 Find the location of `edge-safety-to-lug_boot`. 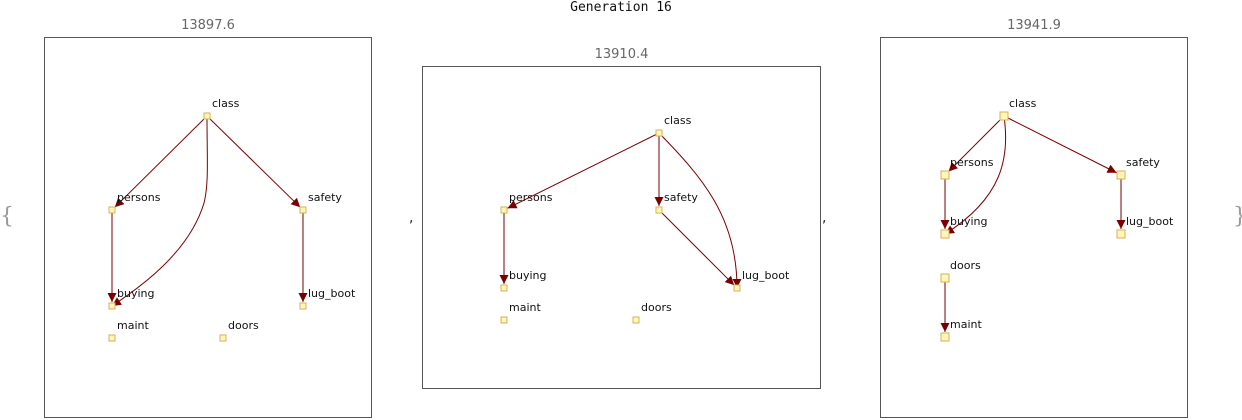

edge-safety-to-lug_boot is located at coordinates (696, 247).